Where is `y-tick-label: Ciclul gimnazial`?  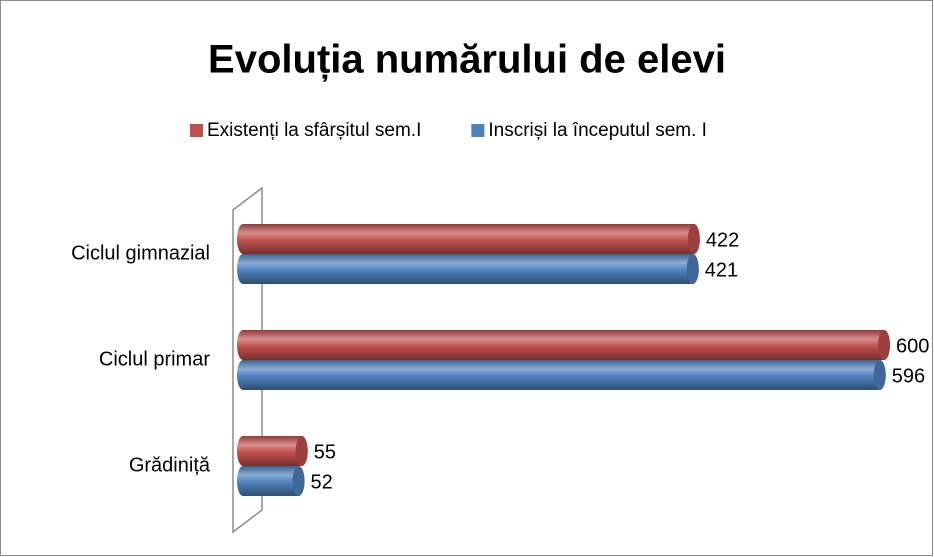
y-tick-label: Ciclul gimnazial is located at coordinates (140, 253).